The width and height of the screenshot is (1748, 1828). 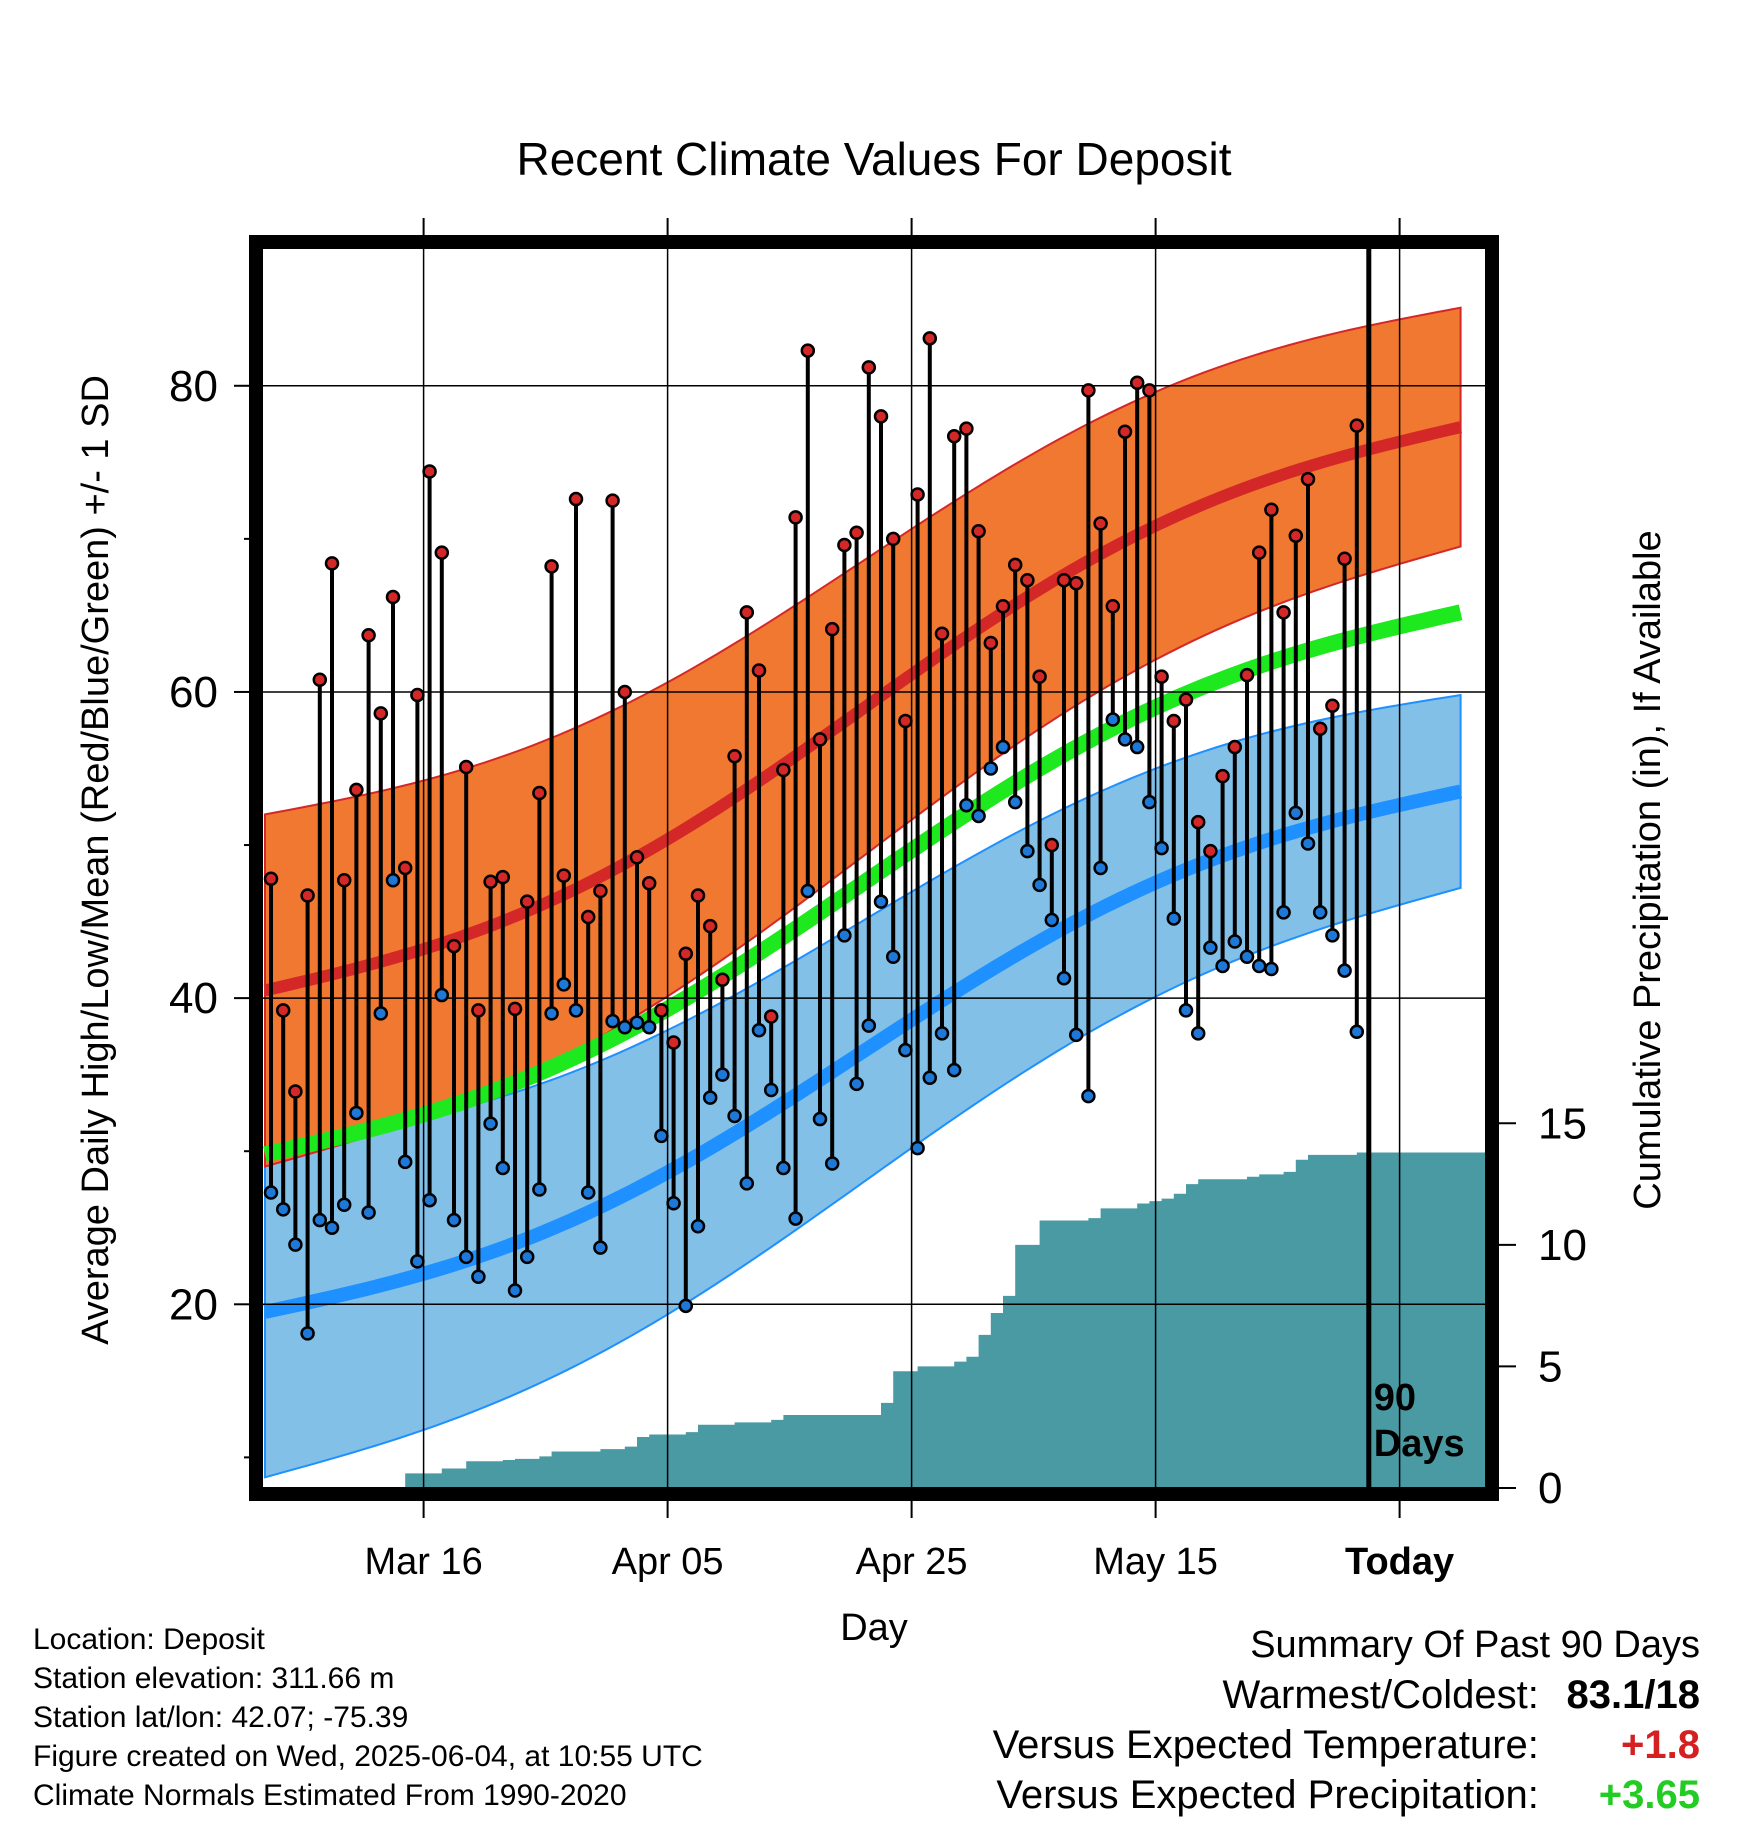 What do you see at coordinates (1660, 1745) in the screenshot?
I see `temp-value: +1.8` at bounding box center [1660, 1745].